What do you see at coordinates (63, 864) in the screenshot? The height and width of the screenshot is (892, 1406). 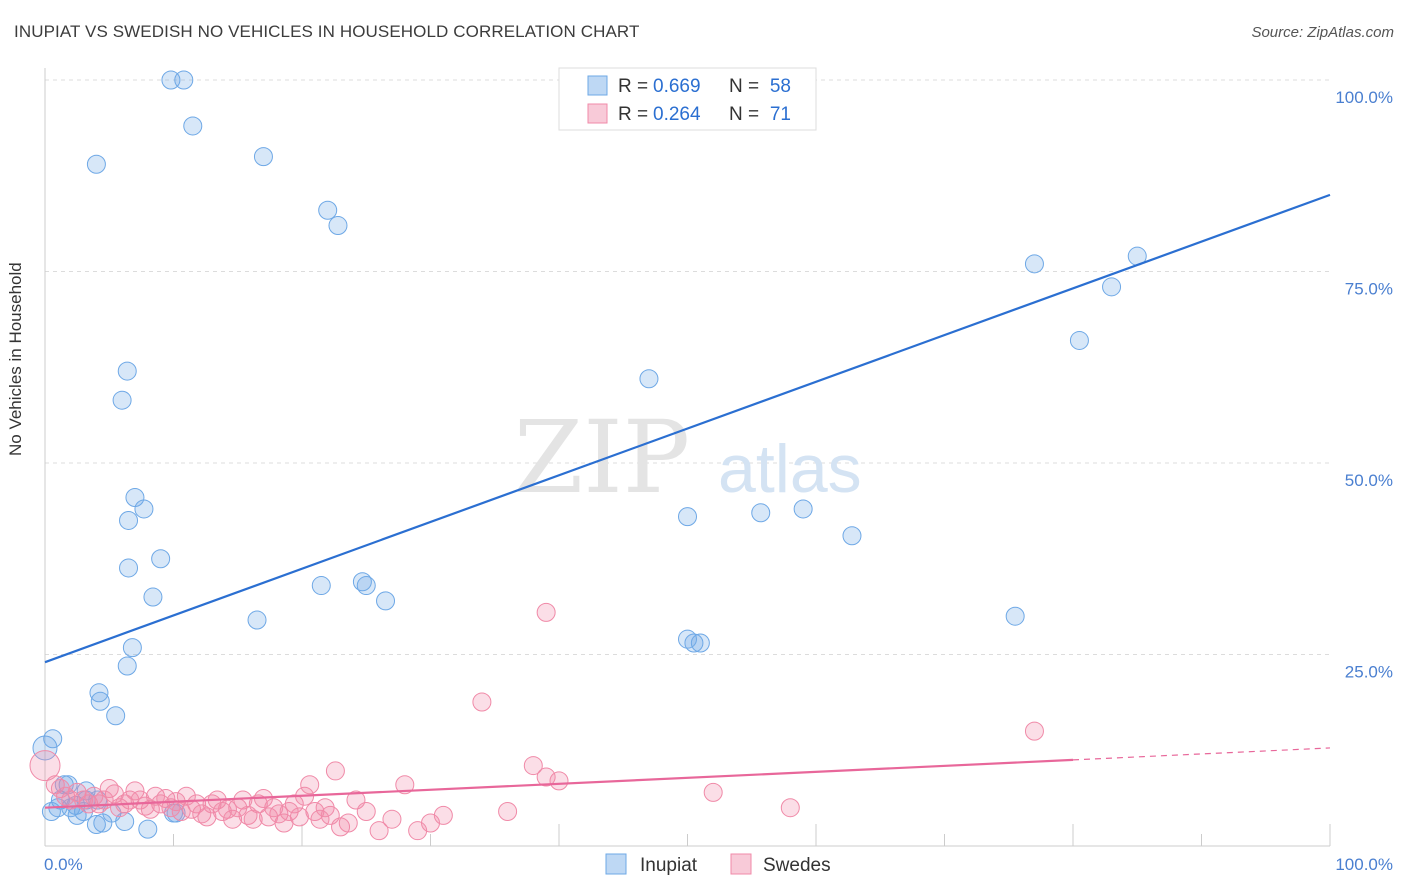 I see `x-tick-label: 0.0%` at bounding box center [63, 864].